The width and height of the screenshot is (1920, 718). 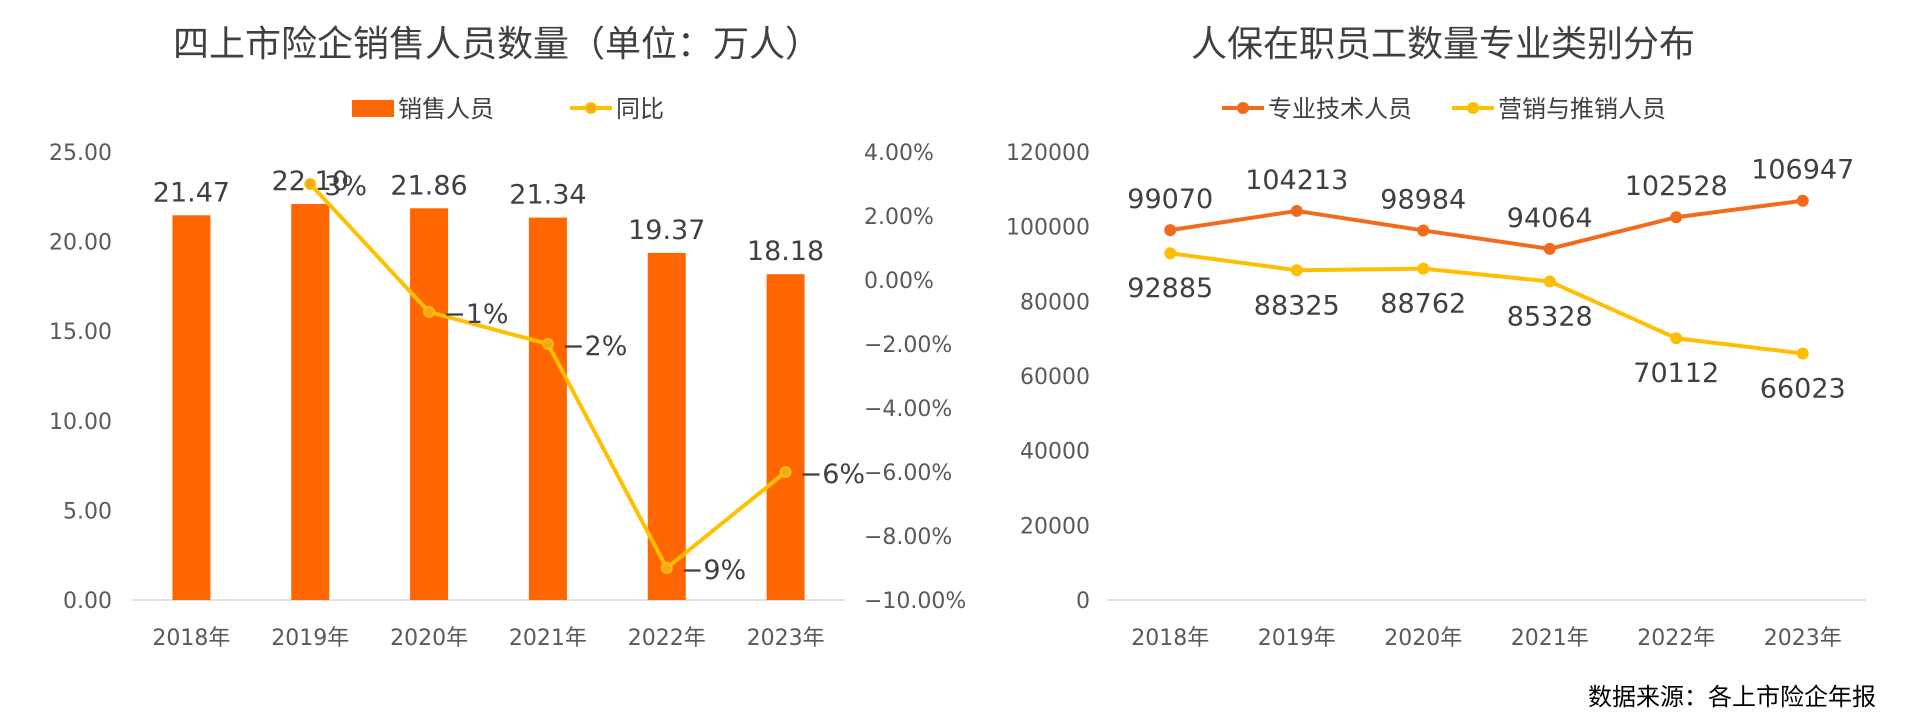 I want to click on legend-label-bar: 销售人员, so click(x=446, y=109).